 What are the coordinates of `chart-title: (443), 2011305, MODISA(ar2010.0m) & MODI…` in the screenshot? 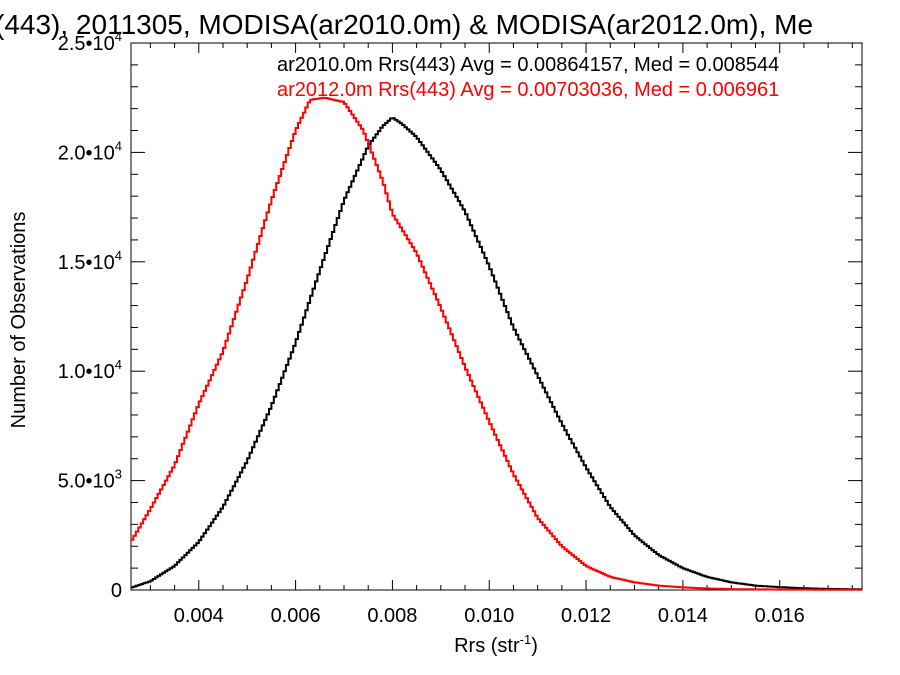 It's located at (406, 24).